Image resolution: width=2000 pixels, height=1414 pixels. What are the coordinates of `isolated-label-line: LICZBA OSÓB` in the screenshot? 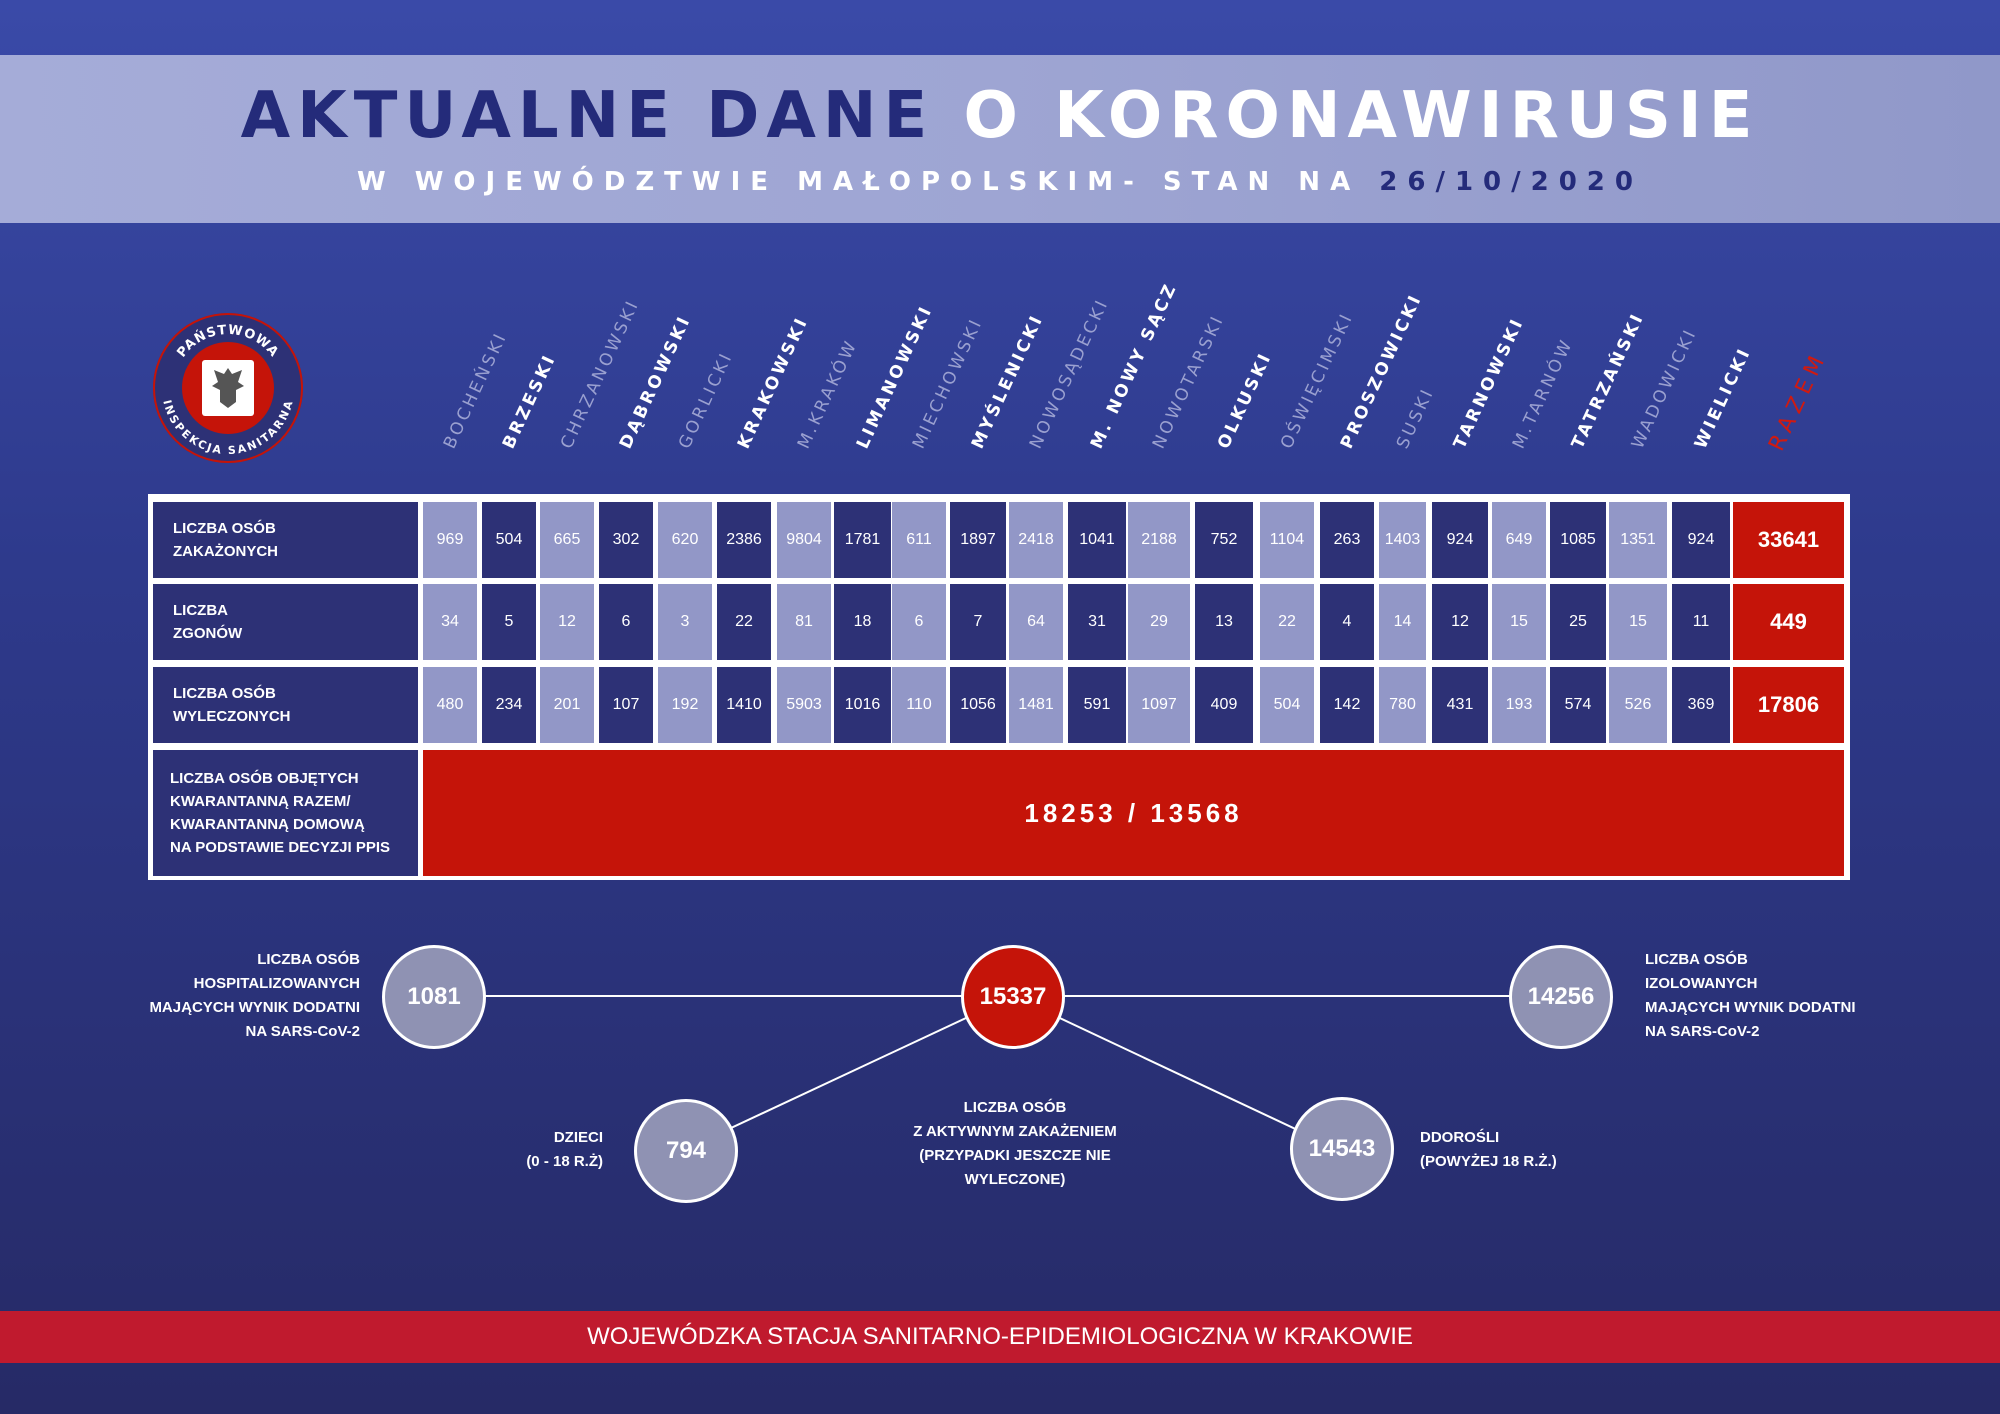 It's located at (1696, 959).